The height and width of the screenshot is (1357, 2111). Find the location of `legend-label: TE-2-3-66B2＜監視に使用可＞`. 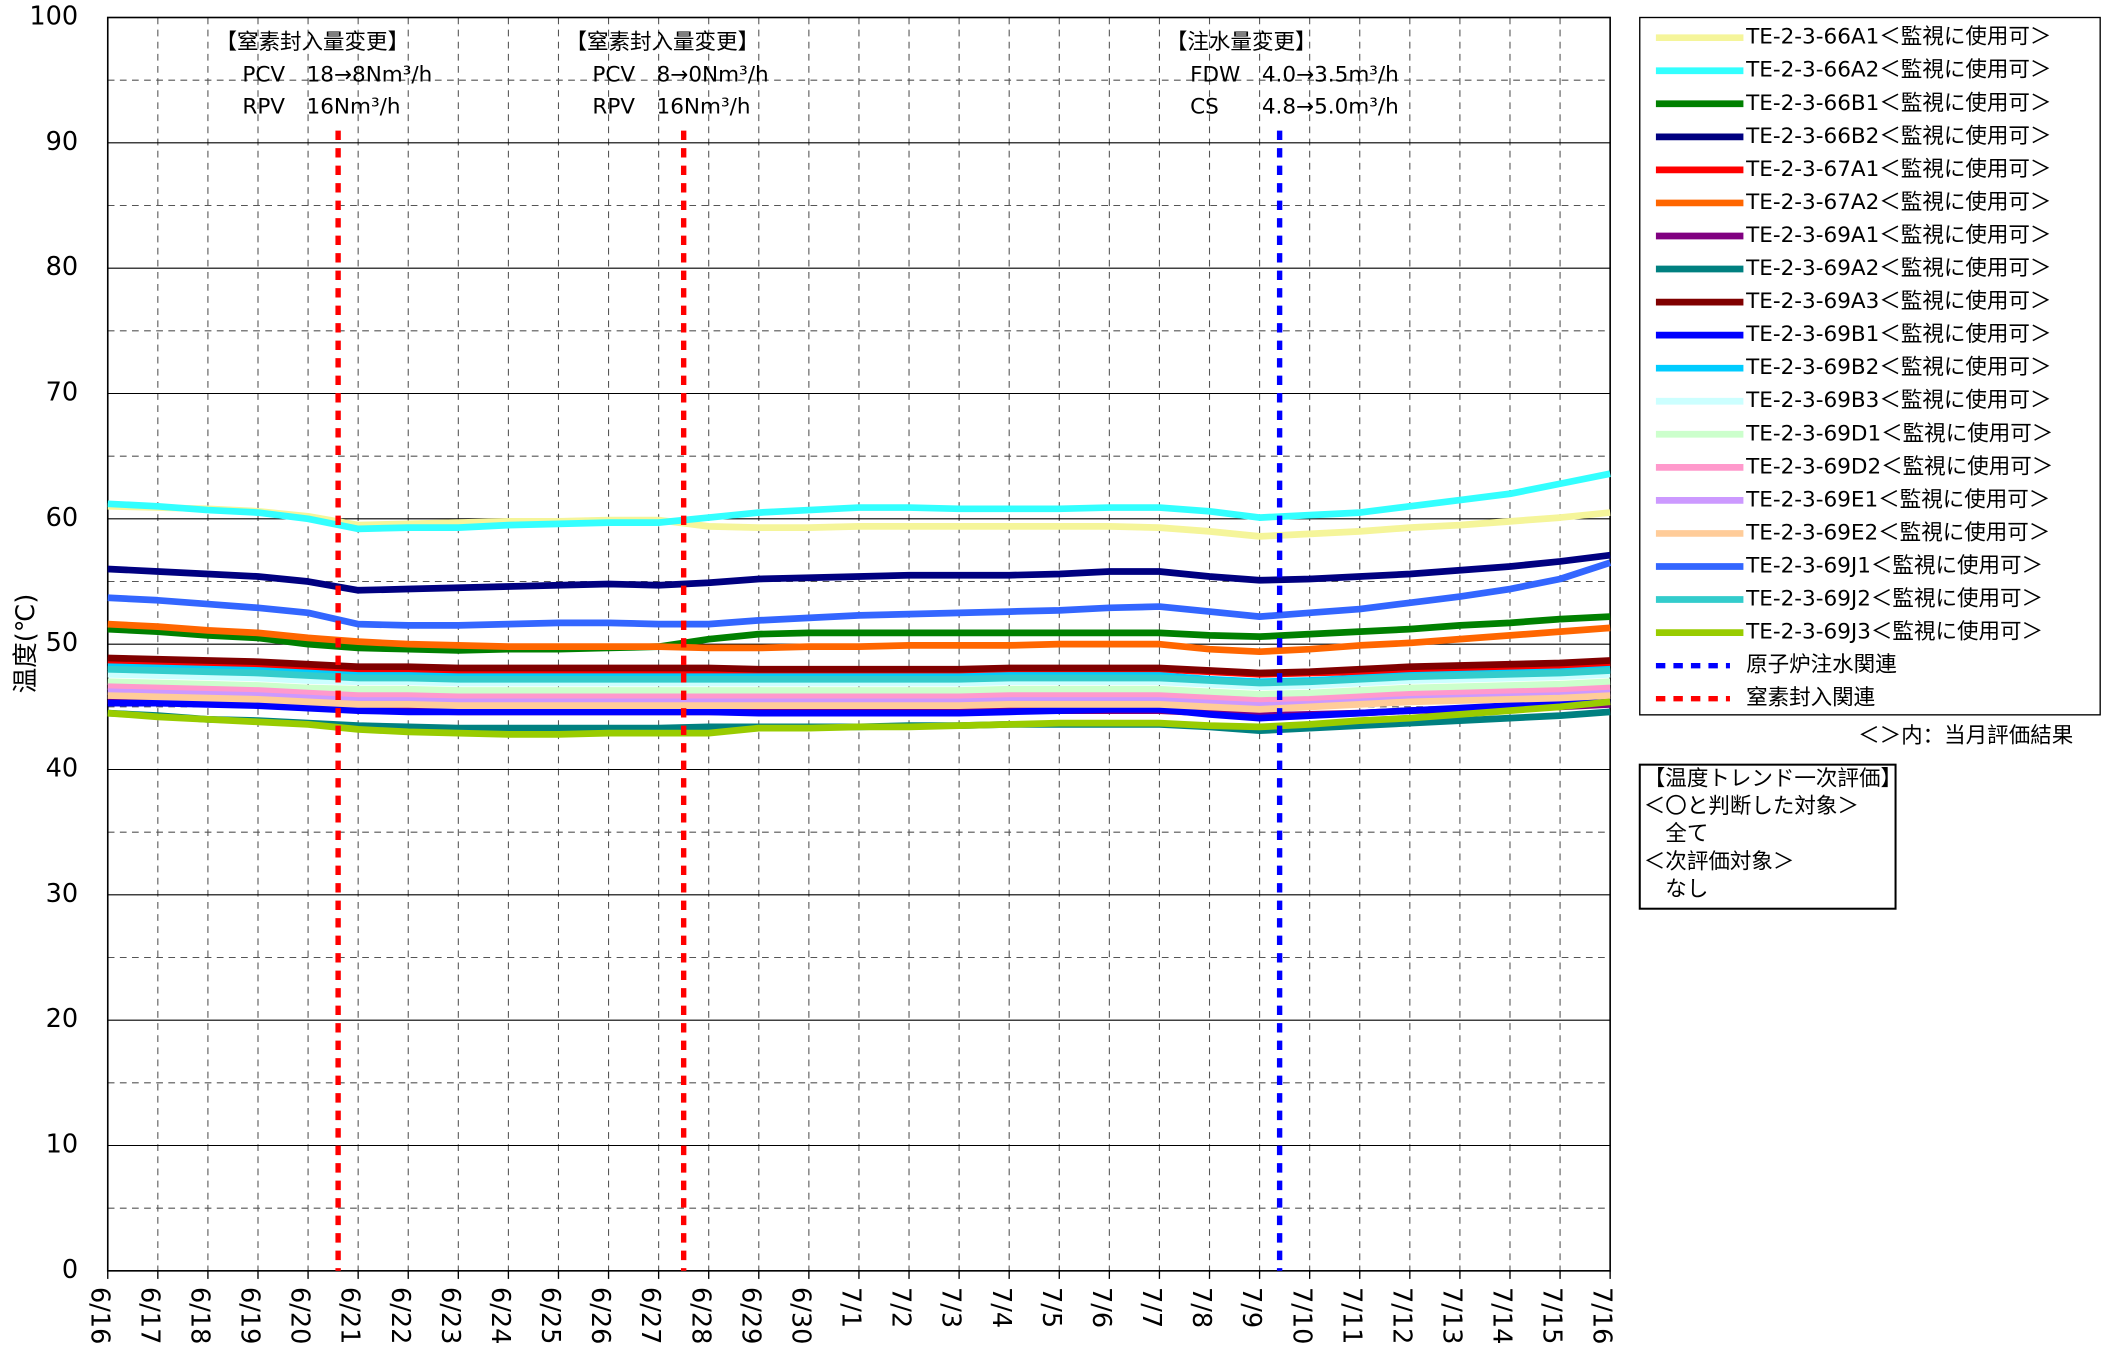

legend-label: TE-2-3-66B2＜監視に使用可＞ is located at coordinates (1898, 136).